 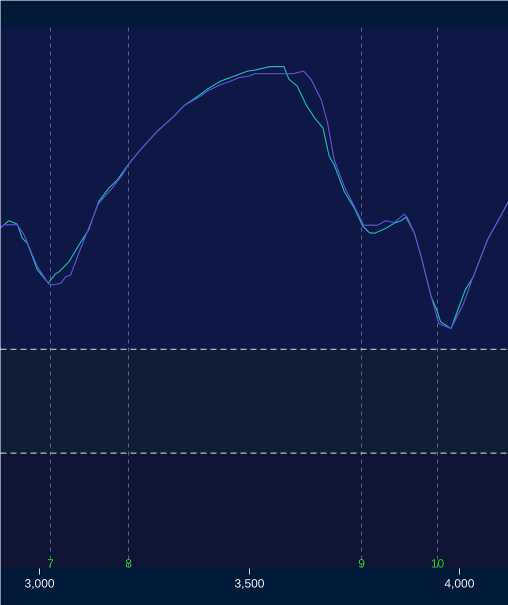 I want to click on x-tick-label: 3,000, so click(x=39, y=583).